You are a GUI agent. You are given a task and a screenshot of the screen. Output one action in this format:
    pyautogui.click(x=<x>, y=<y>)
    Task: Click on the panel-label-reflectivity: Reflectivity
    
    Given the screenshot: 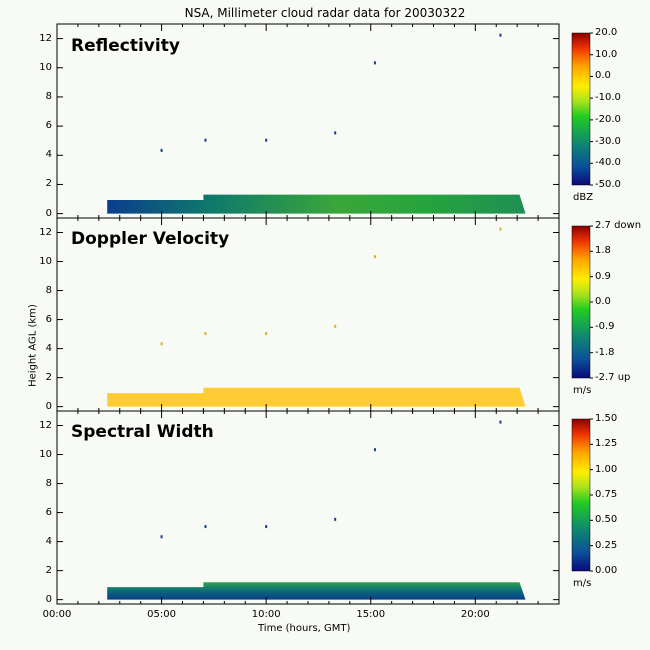 What is the action you would take?
    pyautogui.click(x=125, y=46)
    